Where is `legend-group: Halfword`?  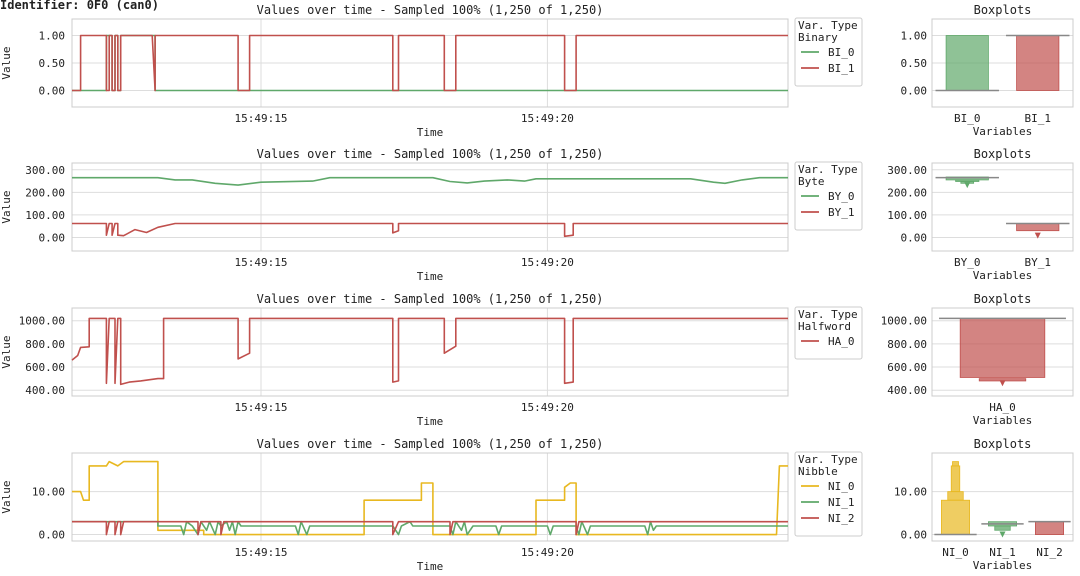 legend-group: Halfword is located at coordinates (824, 326).